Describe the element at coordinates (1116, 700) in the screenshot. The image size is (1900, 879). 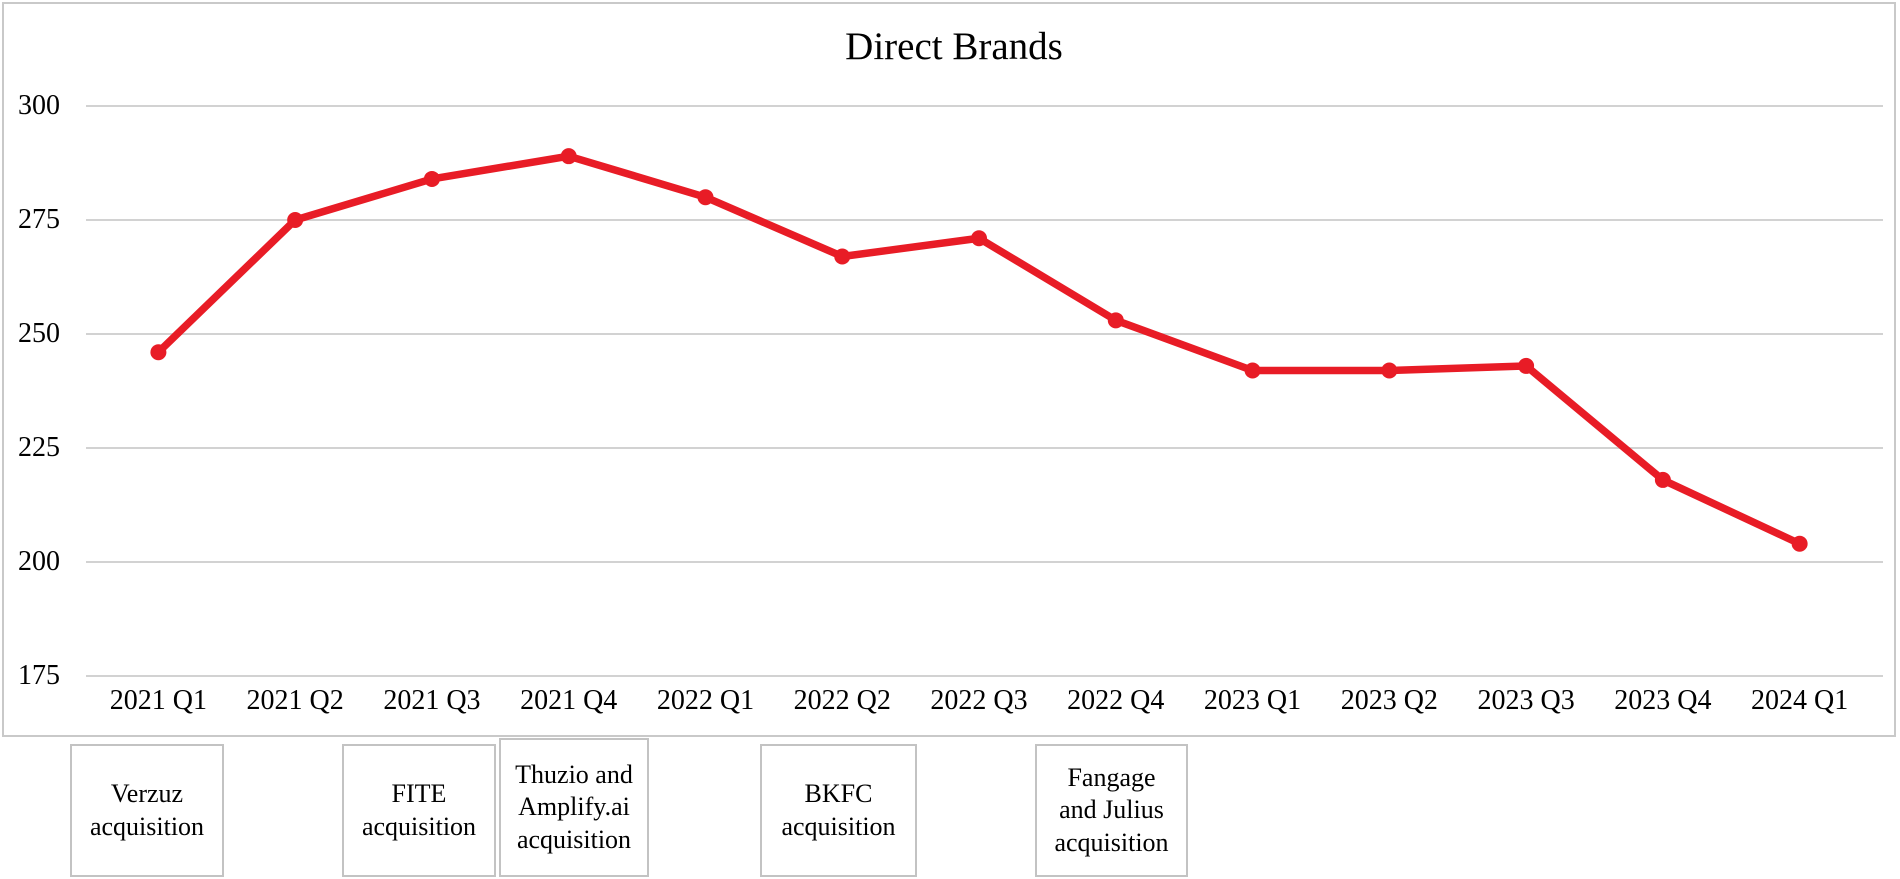
I see `x-tick-label: 2022 Q4` at that location.